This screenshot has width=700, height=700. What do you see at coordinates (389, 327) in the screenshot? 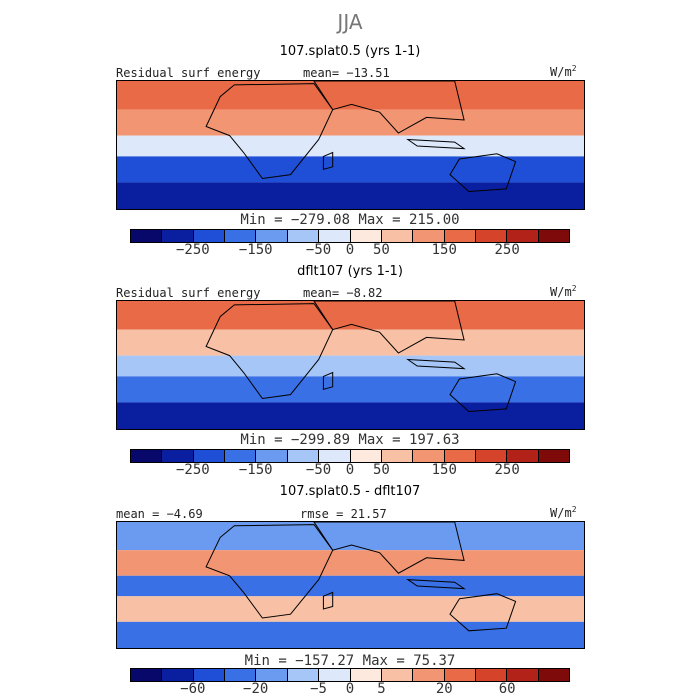
I see `eurasia-outline` at bounding box center [389, 327].